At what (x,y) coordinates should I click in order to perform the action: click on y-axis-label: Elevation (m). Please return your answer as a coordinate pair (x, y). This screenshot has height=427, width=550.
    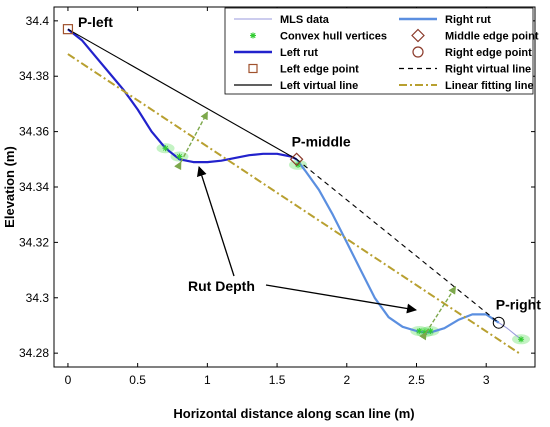
    Looking at the image, I should click on (9, 187).